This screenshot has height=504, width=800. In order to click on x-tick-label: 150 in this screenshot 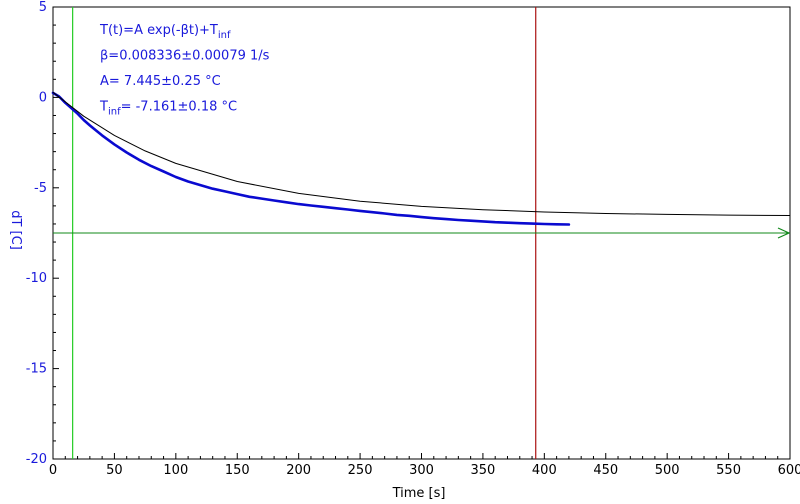, I will do `click(237, 470)`.